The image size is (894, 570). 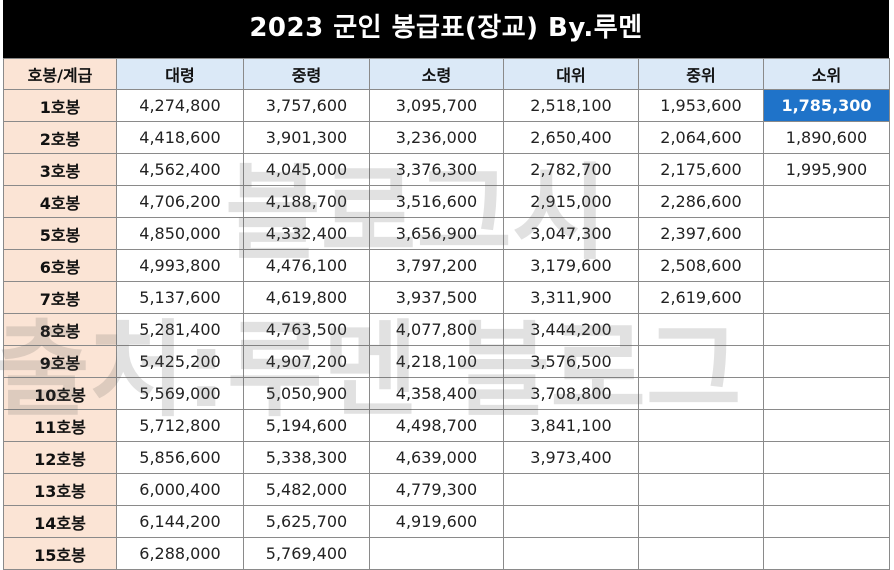 What do you see at coordinates (180, 201) in the screenshot?
I see `salary-cell: 4,706,200` at bounding box center [180, 201].